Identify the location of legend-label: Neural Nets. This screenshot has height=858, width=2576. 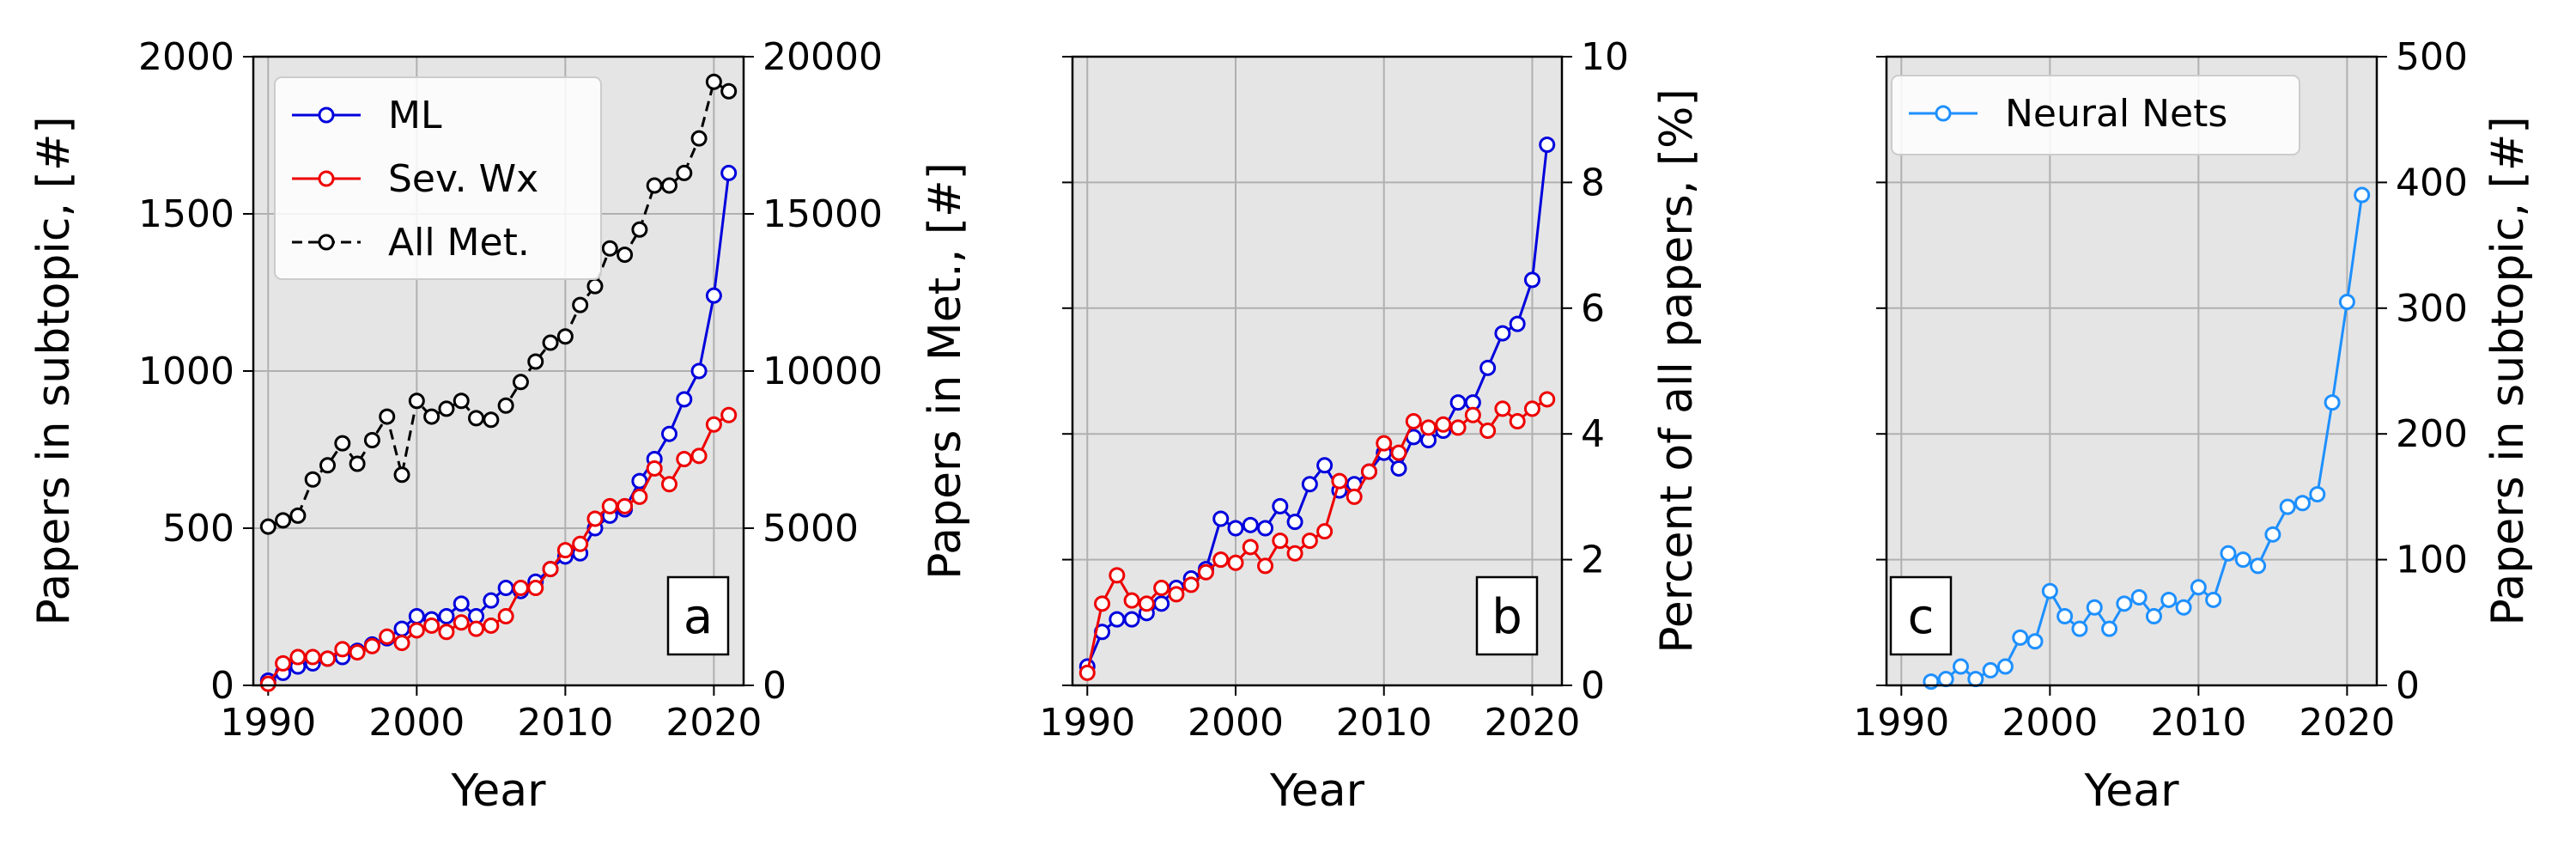
(2116, 114).